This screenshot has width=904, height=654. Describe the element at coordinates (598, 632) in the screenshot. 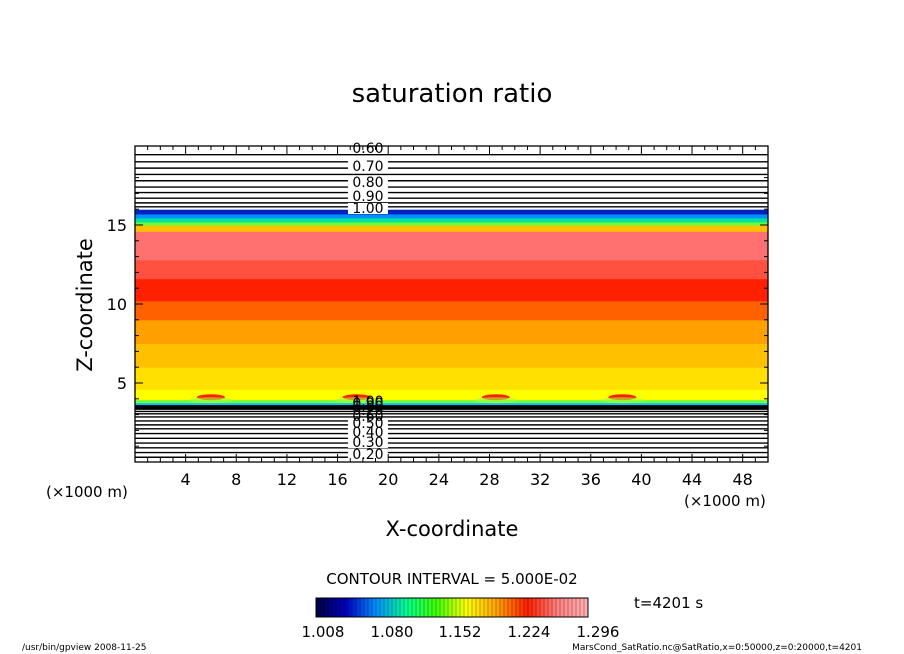

I see `colorbar-tick-label: 1.296` at that location.